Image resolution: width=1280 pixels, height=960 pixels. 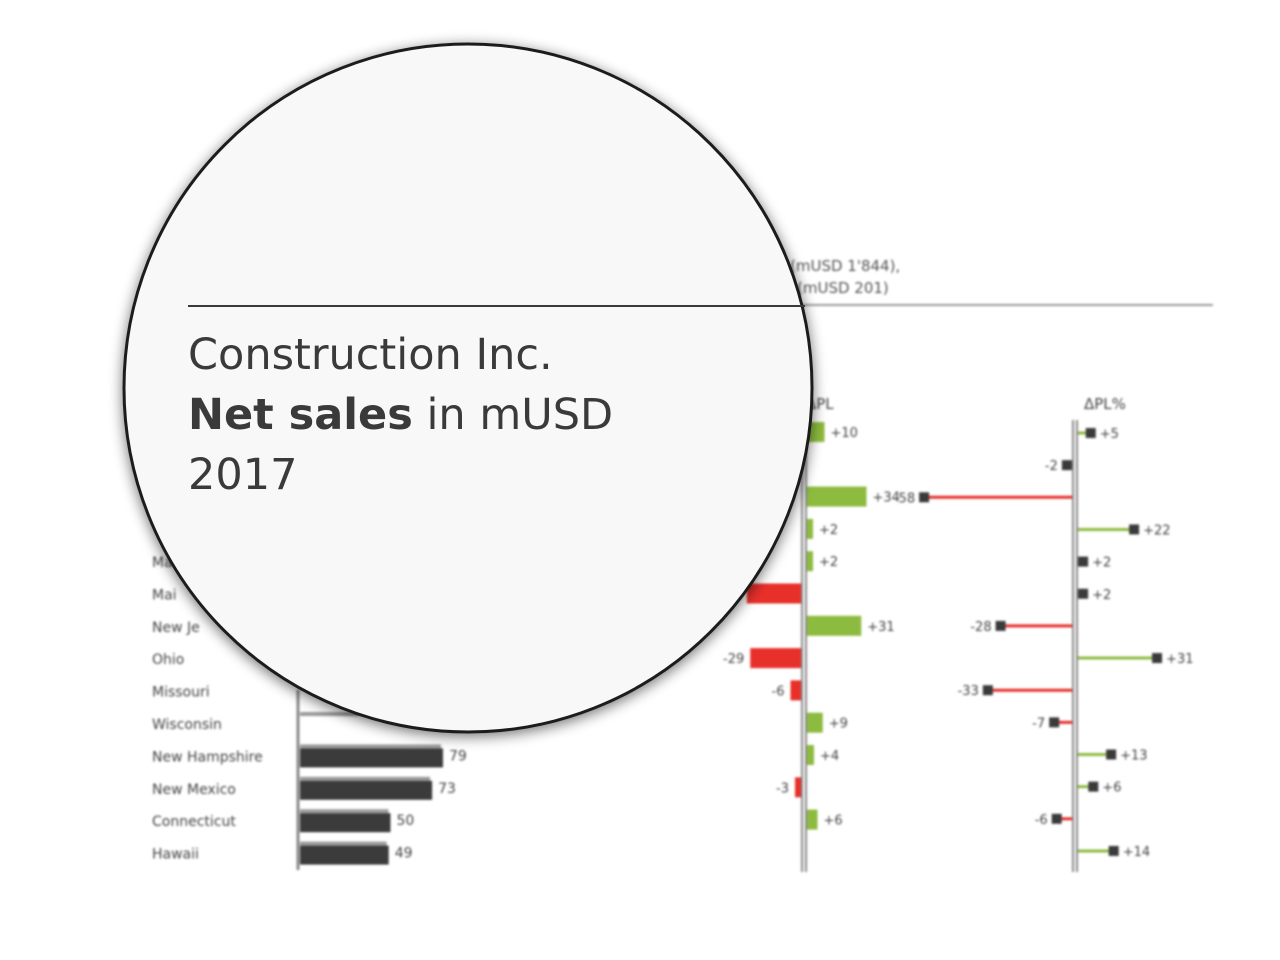 I want to click on delta-pl-label: +10, so click(x=844, y=433).